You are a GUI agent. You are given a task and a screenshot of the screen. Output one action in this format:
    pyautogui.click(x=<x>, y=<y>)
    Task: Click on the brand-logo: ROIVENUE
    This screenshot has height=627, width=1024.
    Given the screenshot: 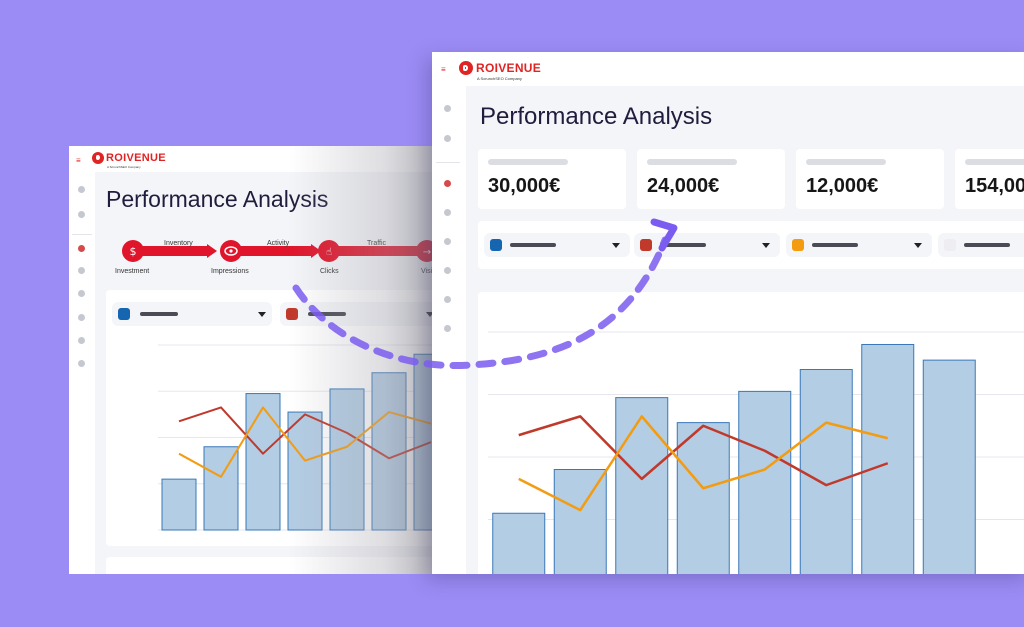 What is the action you would take?
    pyautogui.click(x=500, y=68)
    